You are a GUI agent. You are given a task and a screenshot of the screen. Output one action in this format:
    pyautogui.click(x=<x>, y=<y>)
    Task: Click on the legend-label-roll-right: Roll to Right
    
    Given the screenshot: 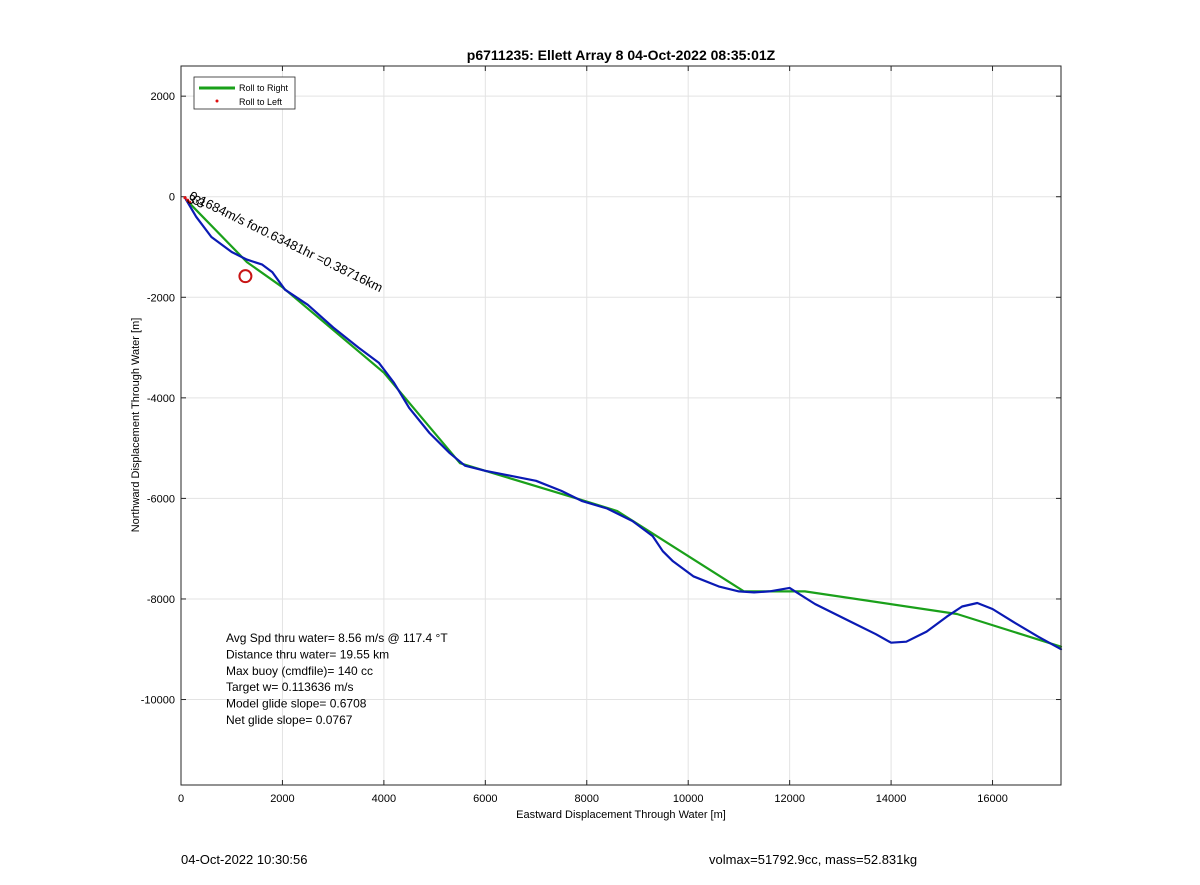 What is the action you would take?
    pyautogui.click(x=264, y=88)
    